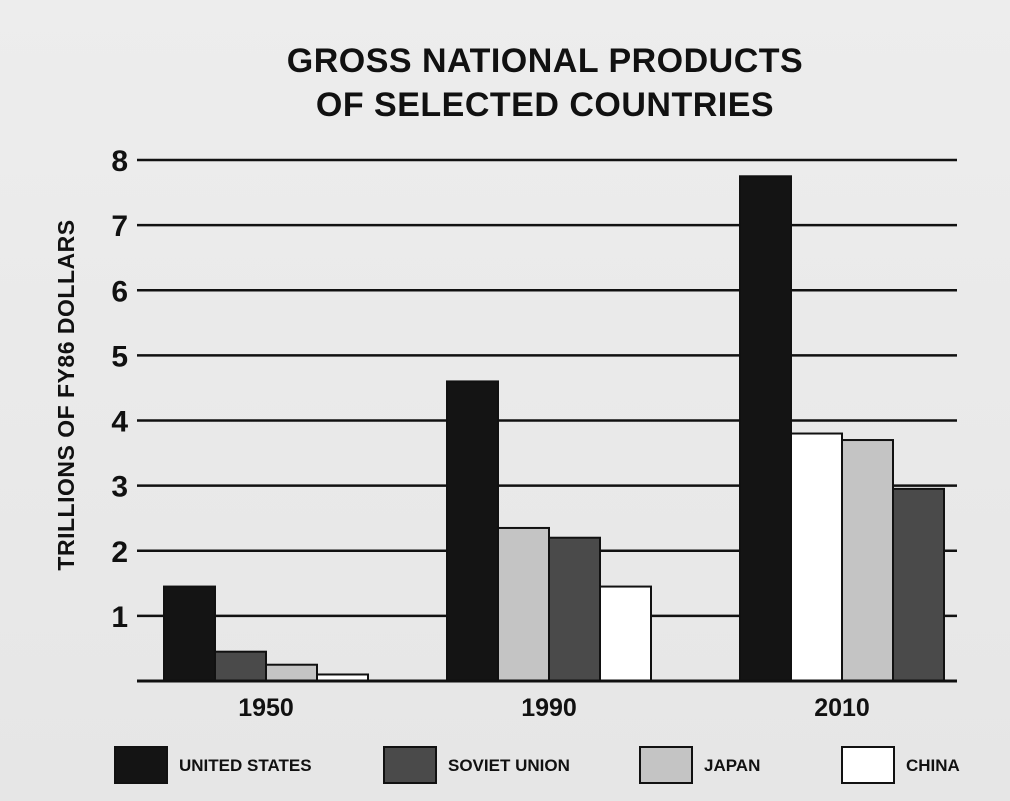  What do you see at coordinates (119, 422) in the screenshot?
I see `y-tick-label-4: 4` at bounding box center [119, 422].